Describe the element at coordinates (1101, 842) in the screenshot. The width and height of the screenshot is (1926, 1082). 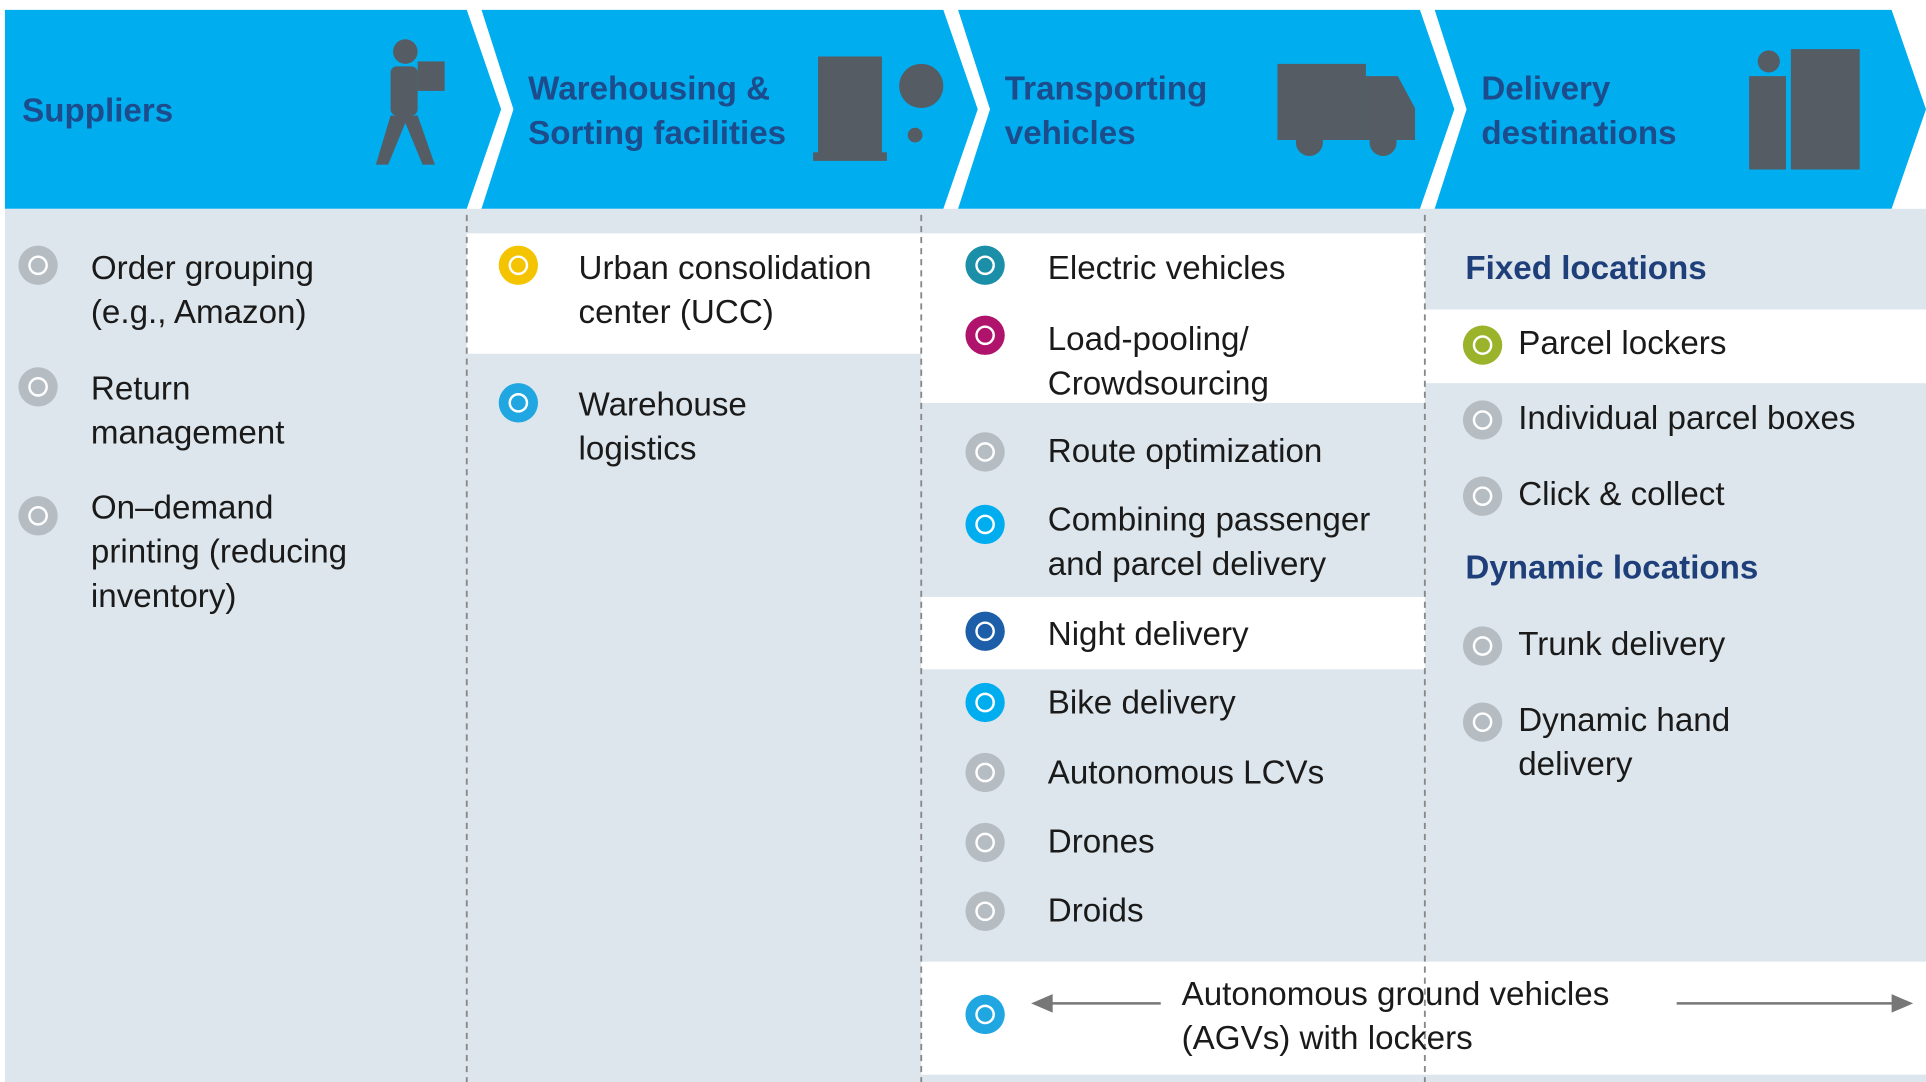
I see `item-text: Drones` at that location.